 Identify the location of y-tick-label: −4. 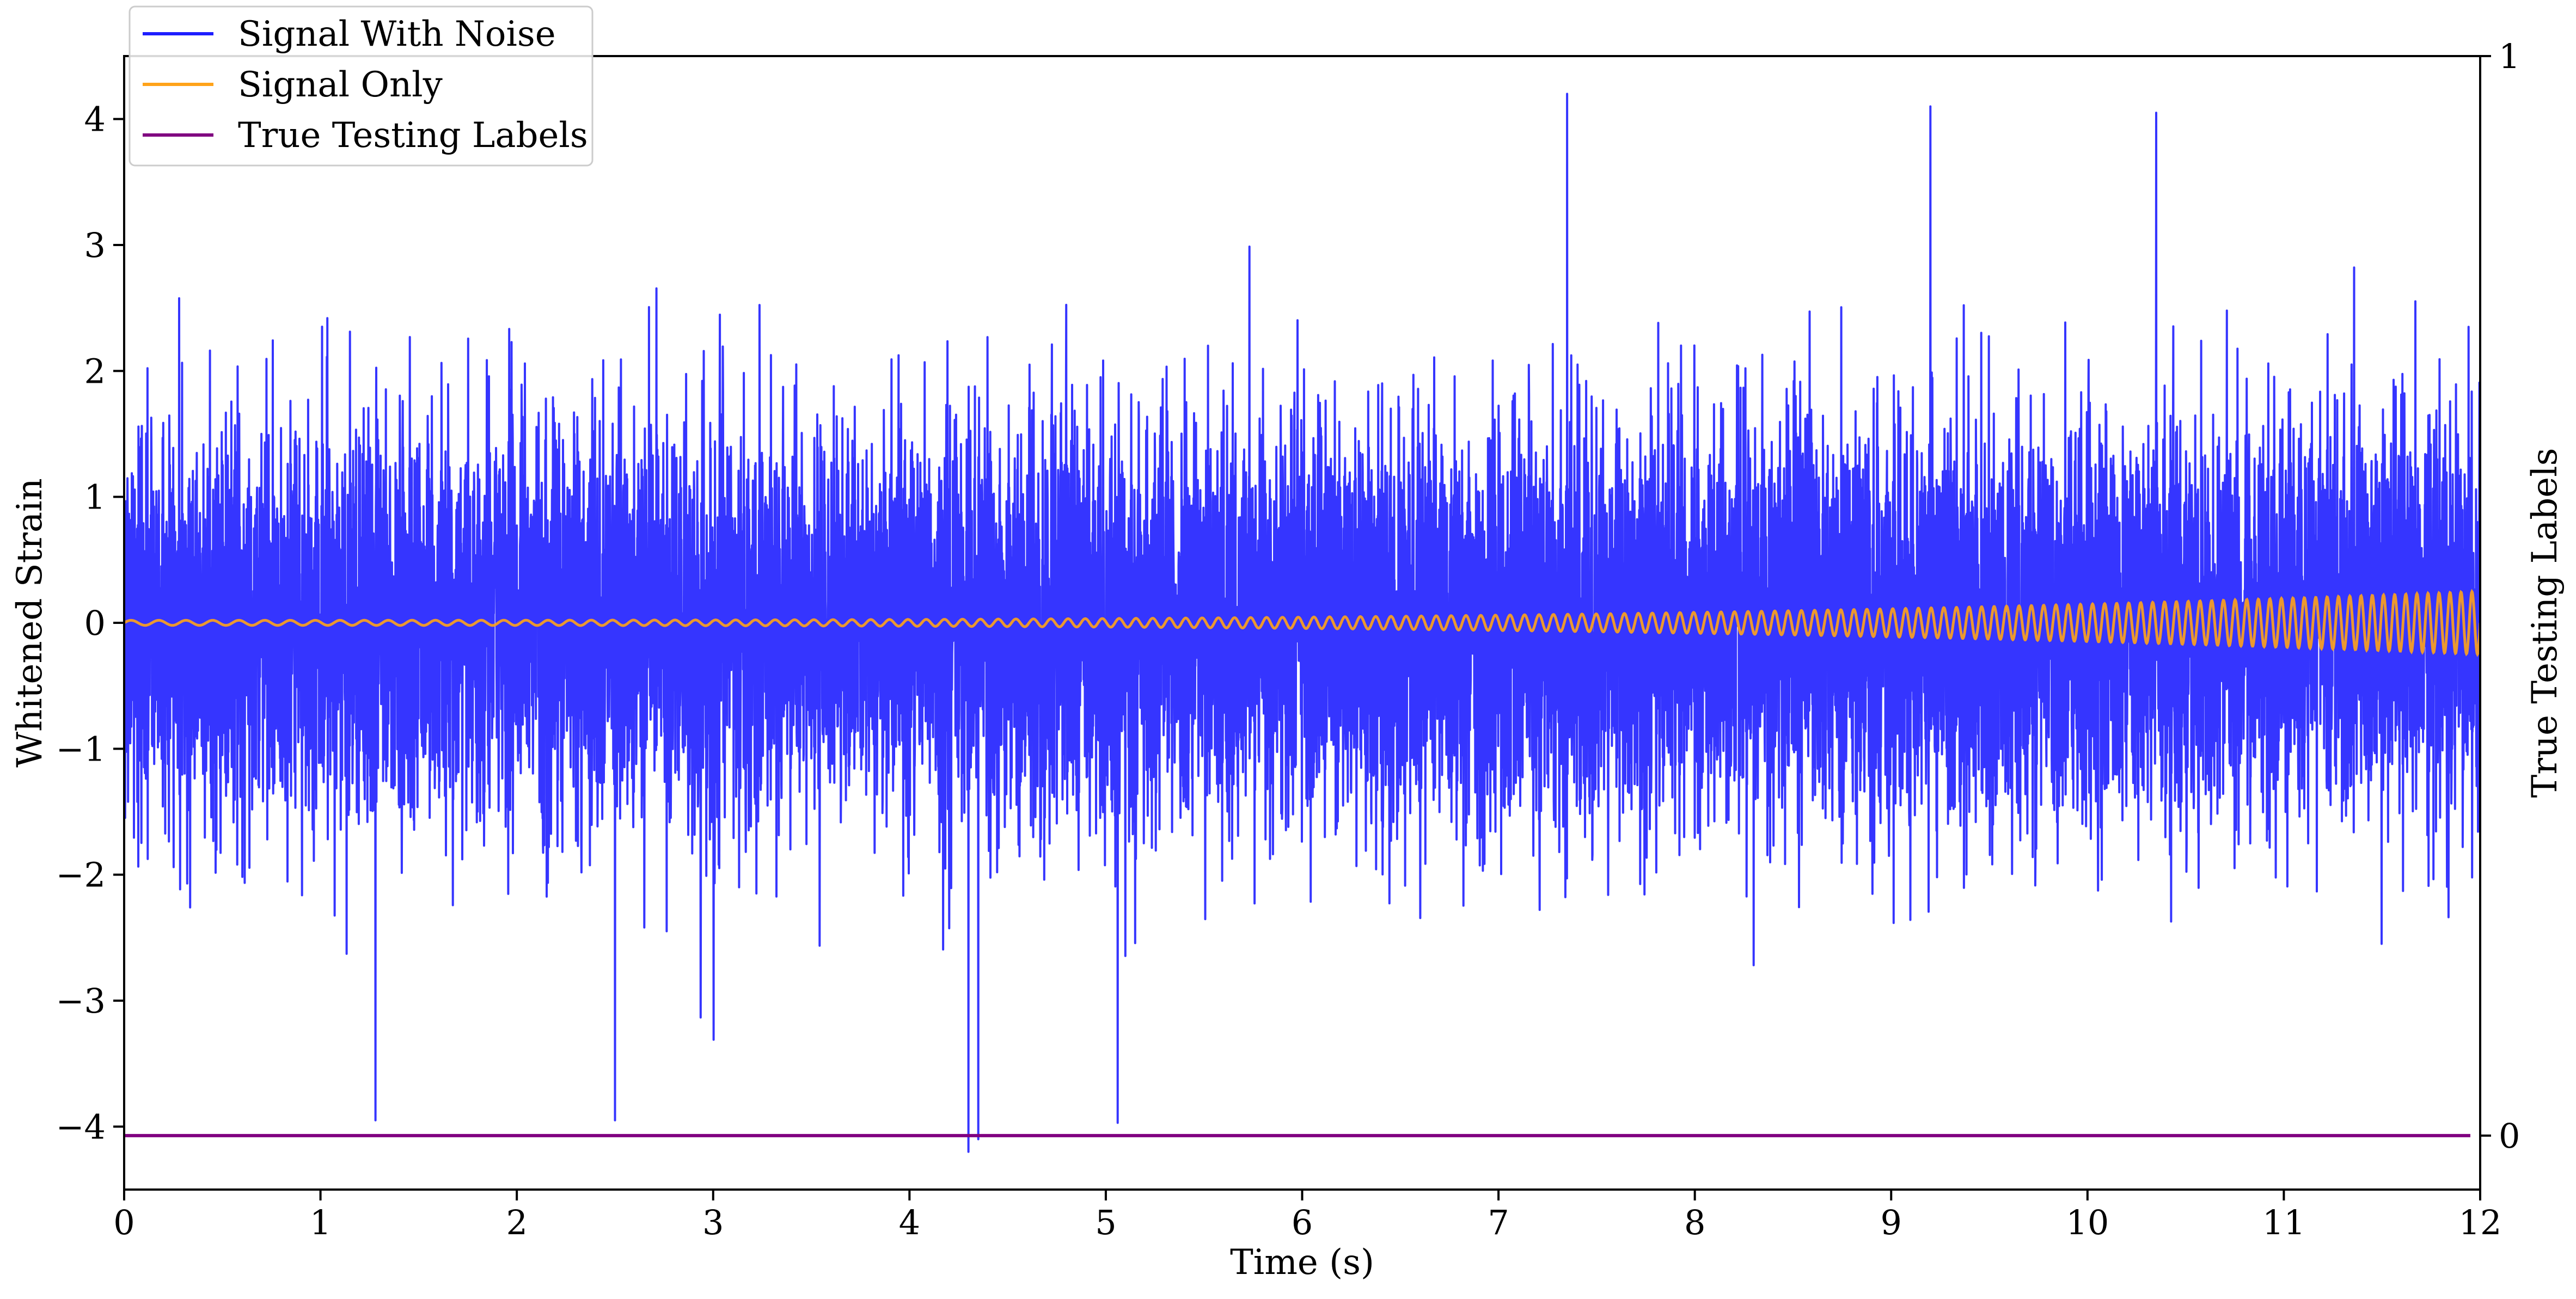
(81, 1127).